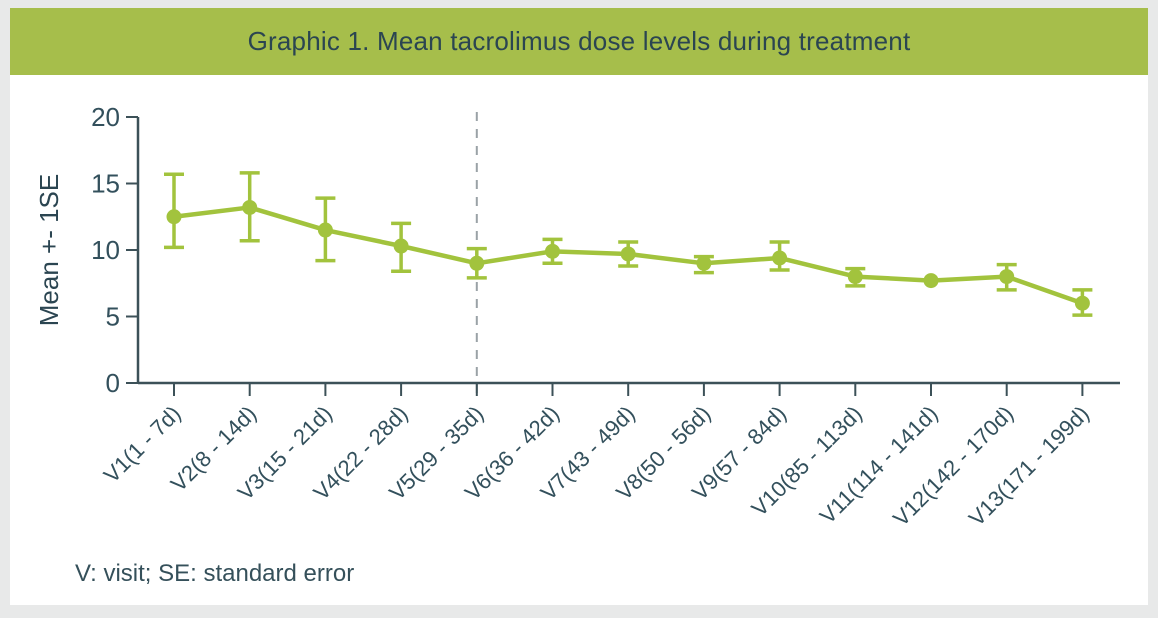 The height and width of the screenshot is (618, 1158). What do you see at coordinates (105, 117) in the screenshot?
I see `y-tick-label: 20` at bounding box center [105, 117].